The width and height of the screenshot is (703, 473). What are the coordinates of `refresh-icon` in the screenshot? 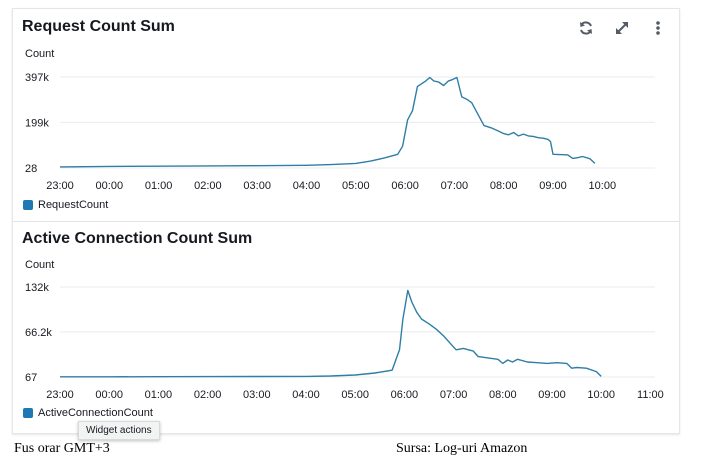 It's located at (586, 28).